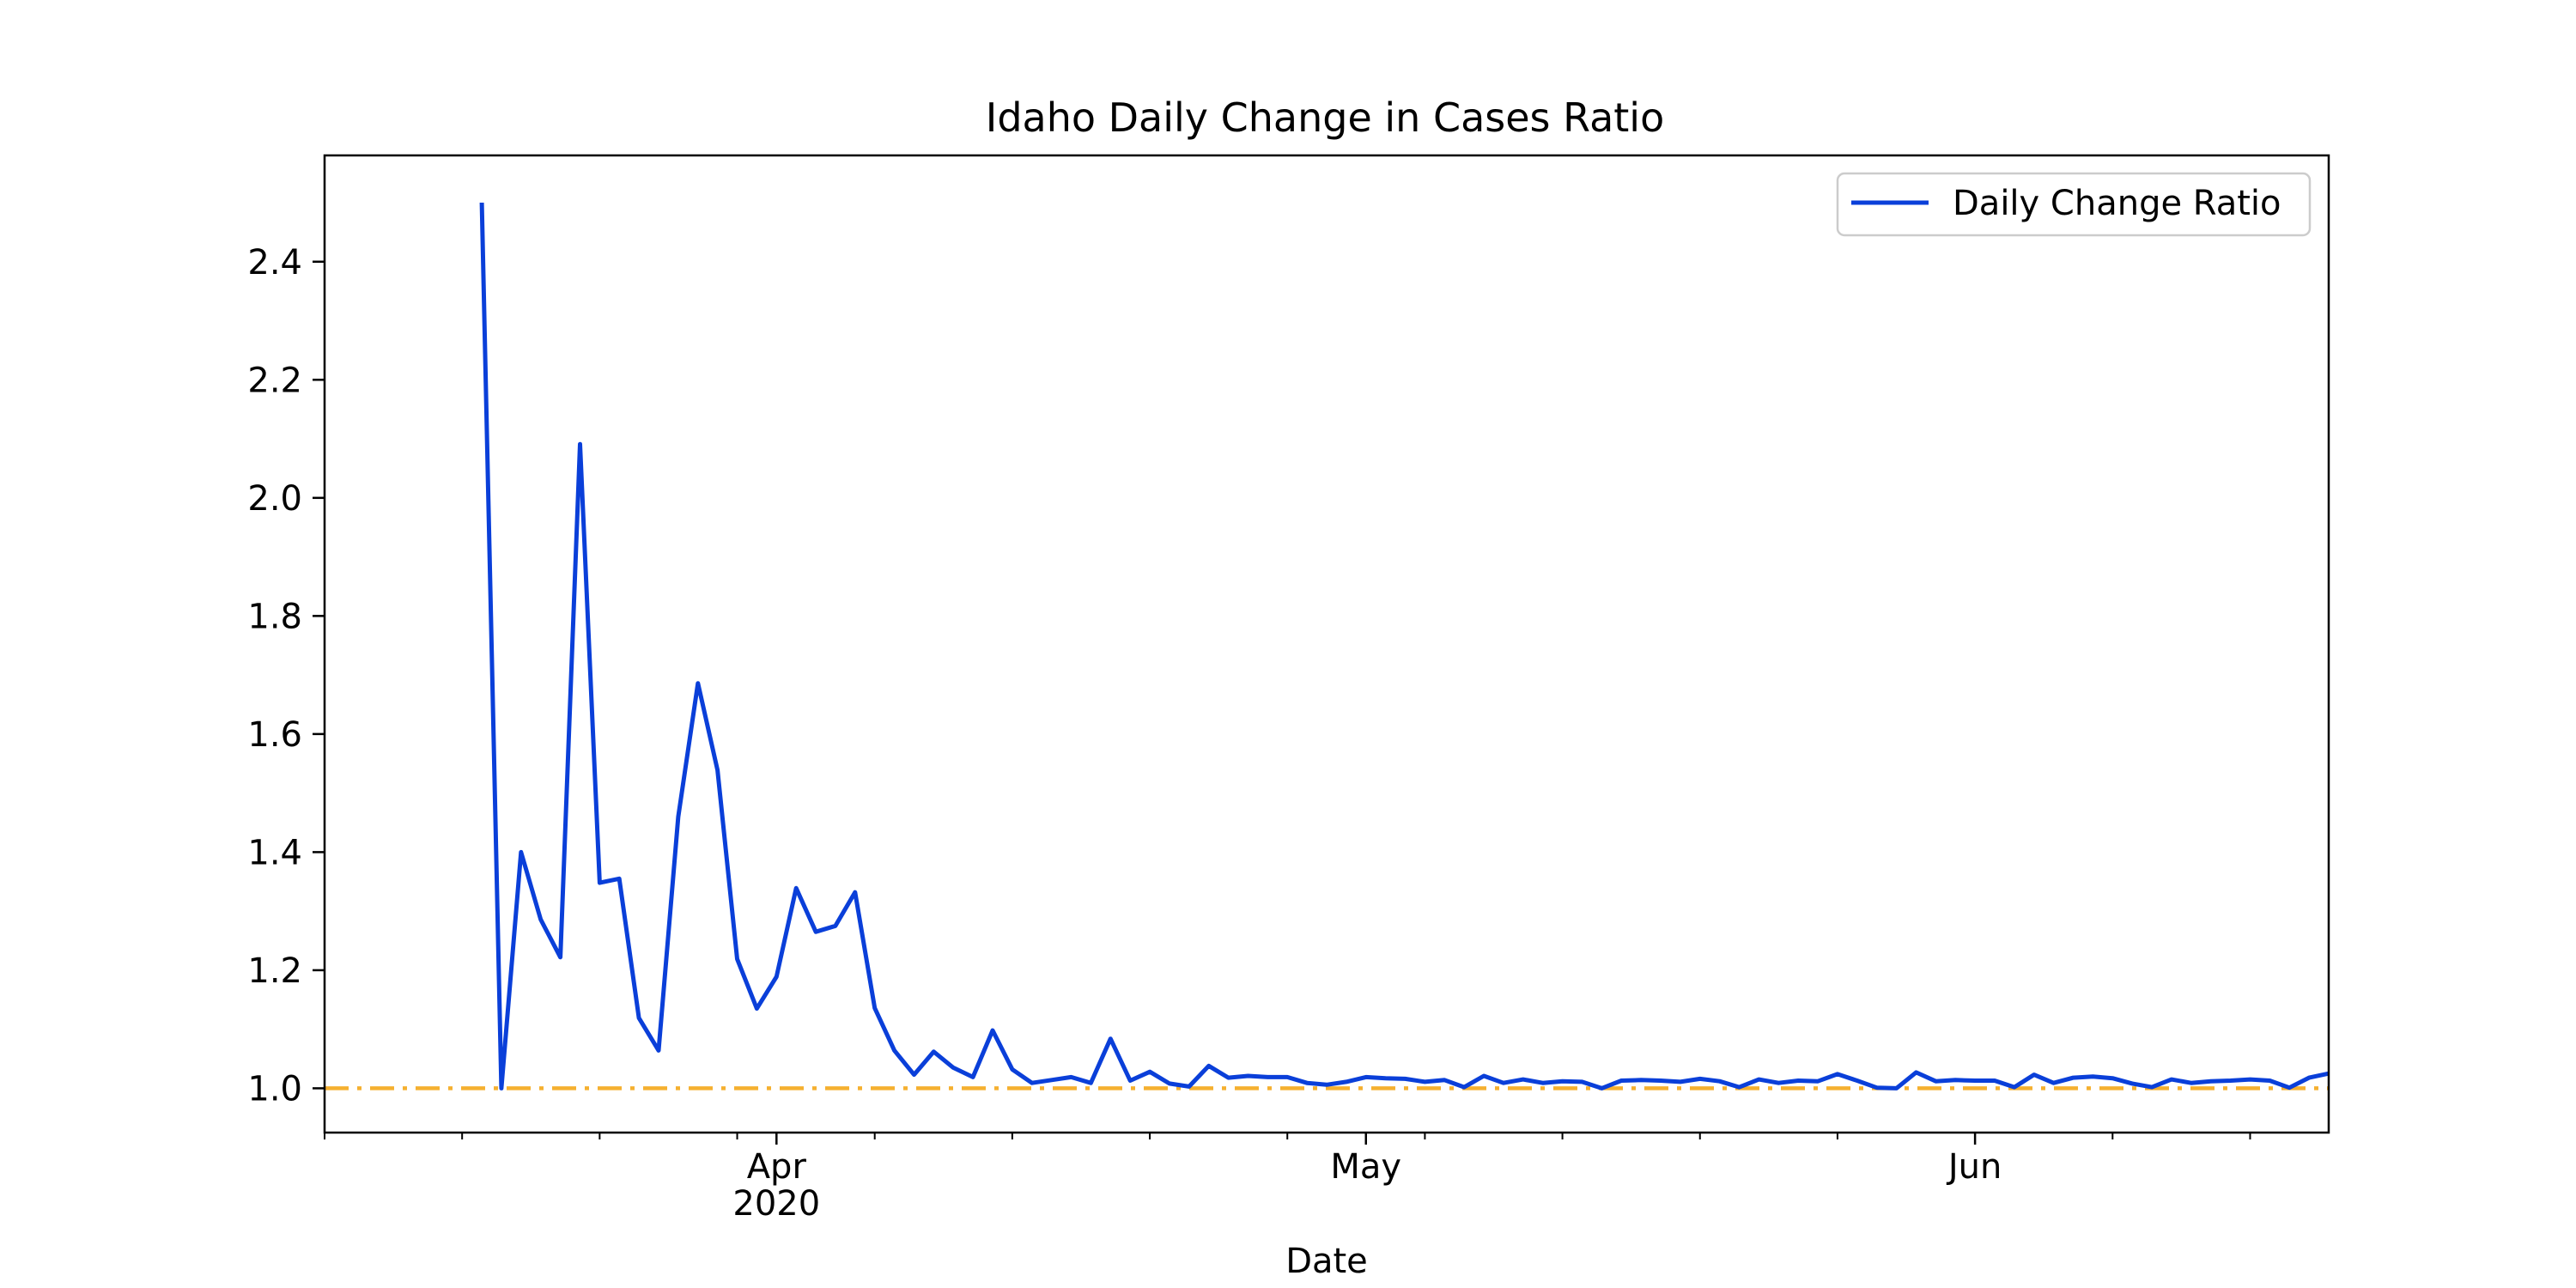 The width and height of the screenshot is (2576, 1288). I want to click on x-tick-label: Apr, so click(777, 1167).